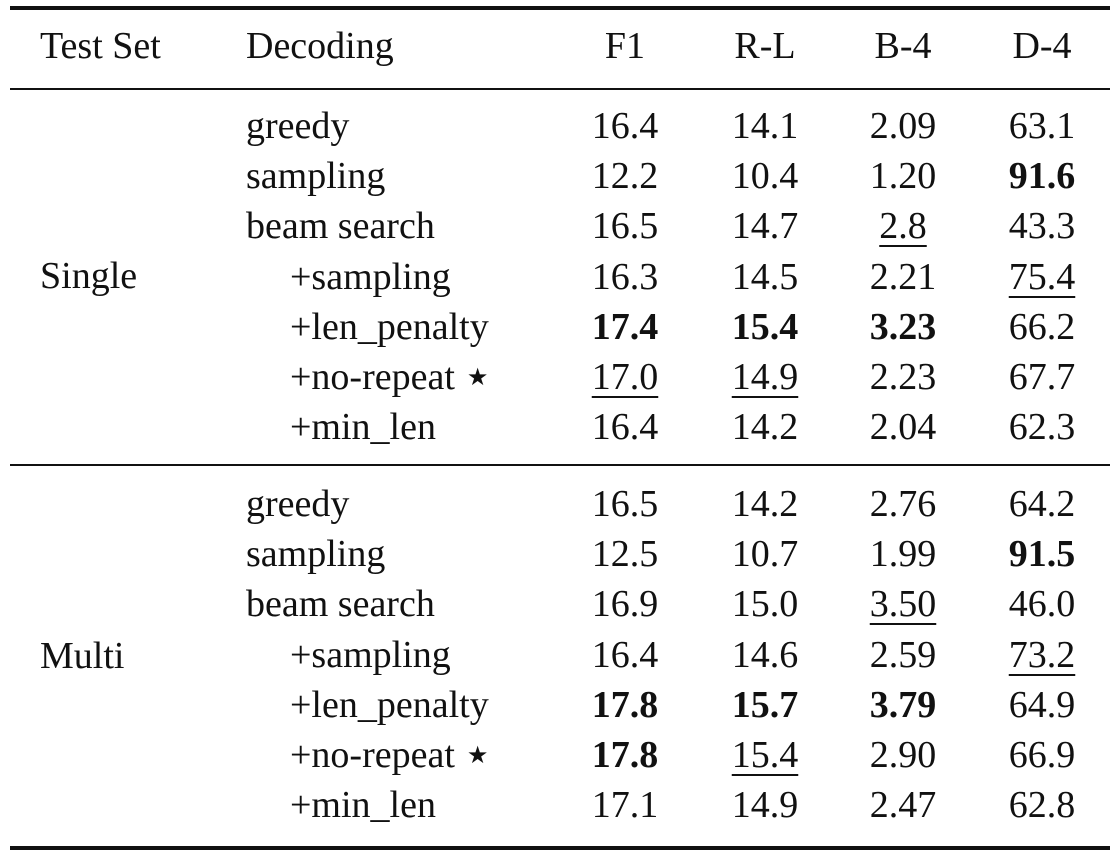 The width and height of the screenshot is (1118, 860). What do you see at coordinates (1042, 126) in the screenshot?
I see `cell-d4: 63.1` at bounding box center [1042, 126].